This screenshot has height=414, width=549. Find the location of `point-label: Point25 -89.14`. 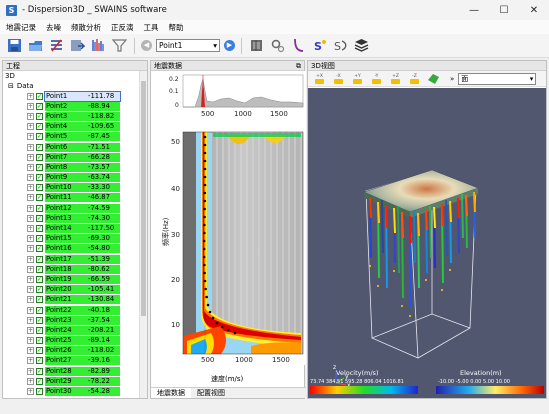

point-label: Point25 -89.14 is located at coordinates (82, 341).